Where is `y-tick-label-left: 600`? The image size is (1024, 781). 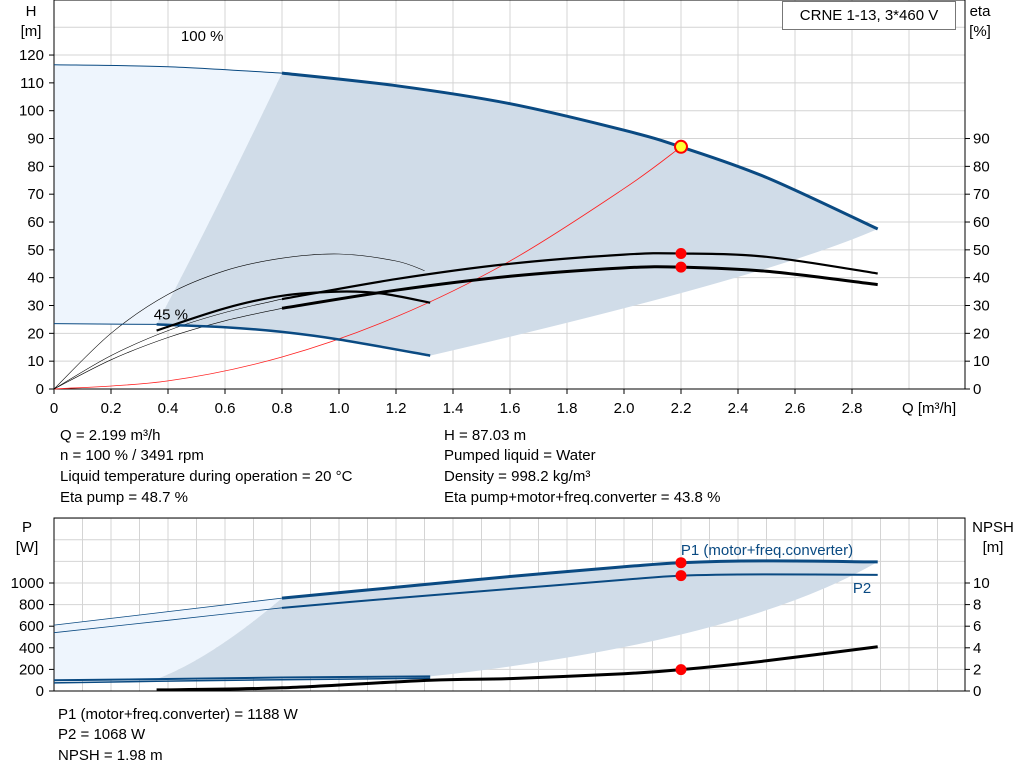
y-tick-label-left: 600 is located at coordinates (31, 626).